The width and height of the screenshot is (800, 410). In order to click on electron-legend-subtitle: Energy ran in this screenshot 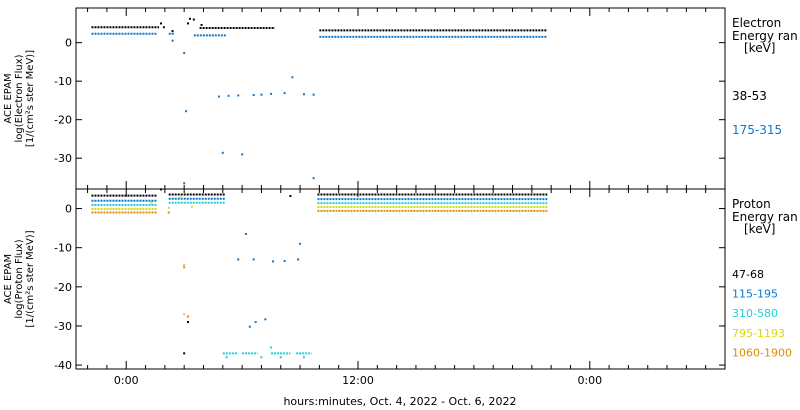, I will do `click(765, 36)`.